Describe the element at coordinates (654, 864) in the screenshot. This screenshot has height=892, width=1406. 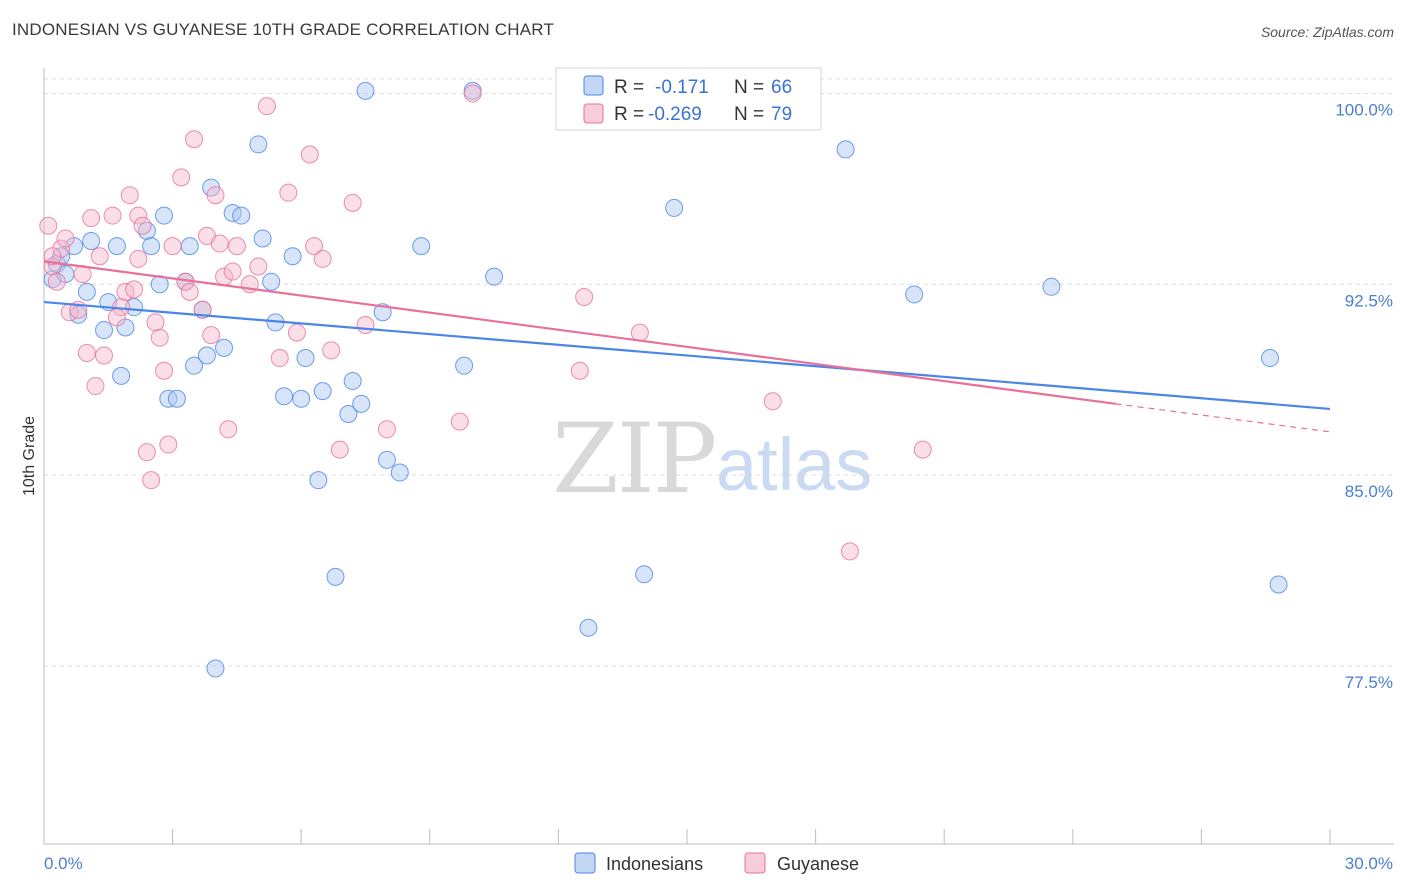
I see `indonesians-series-label: Indonesians` at that location.